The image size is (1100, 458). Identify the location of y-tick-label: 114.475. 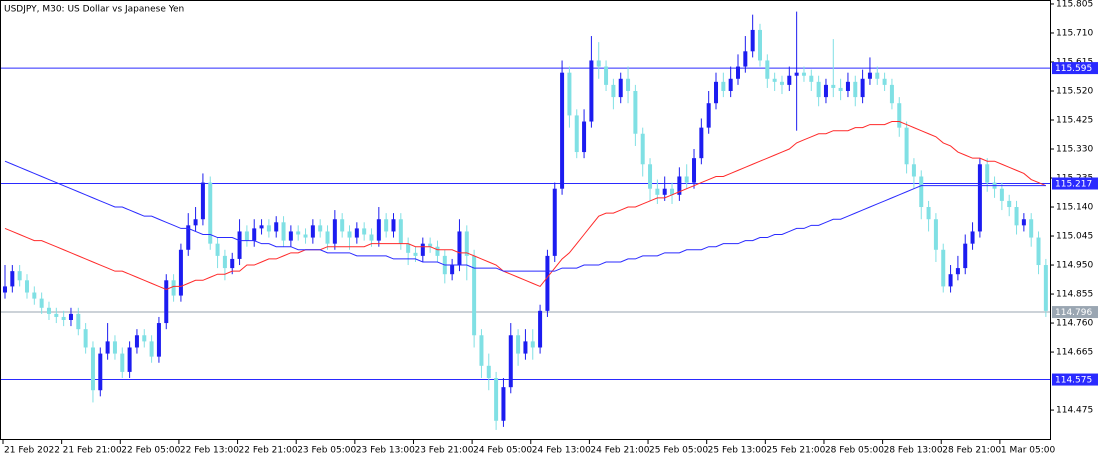
(1074, 411).